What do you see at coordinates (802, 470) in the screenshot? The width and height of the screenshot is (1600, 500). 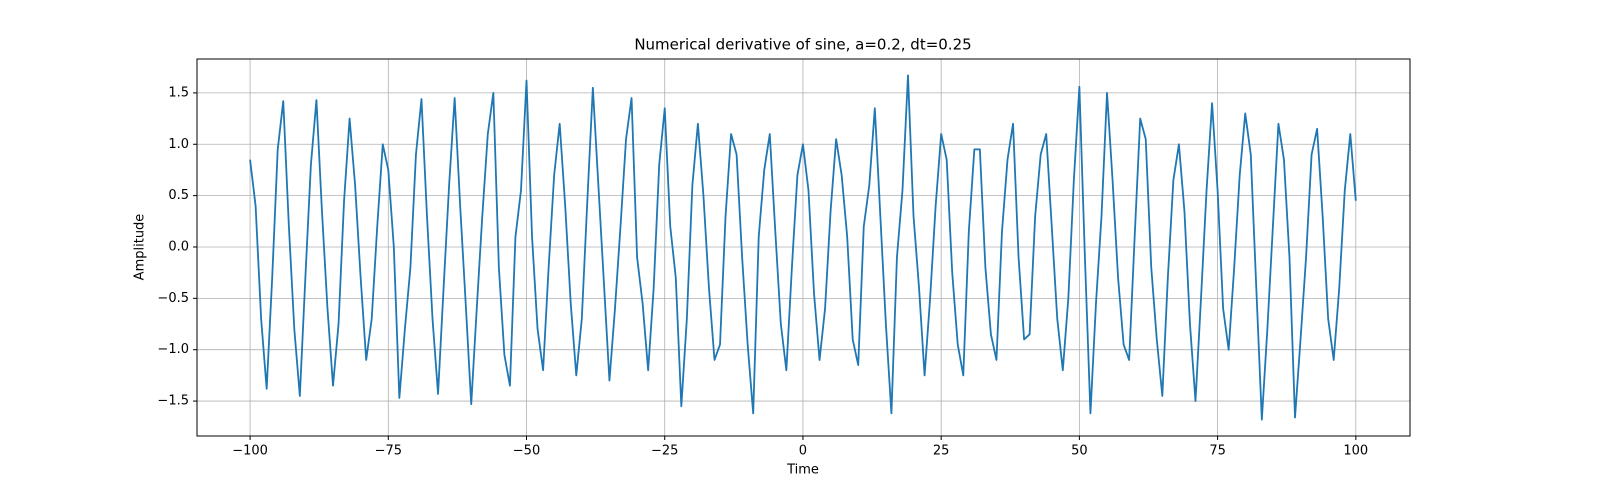 I see `x-axis-label: Time` at bounding box center [802, 470].